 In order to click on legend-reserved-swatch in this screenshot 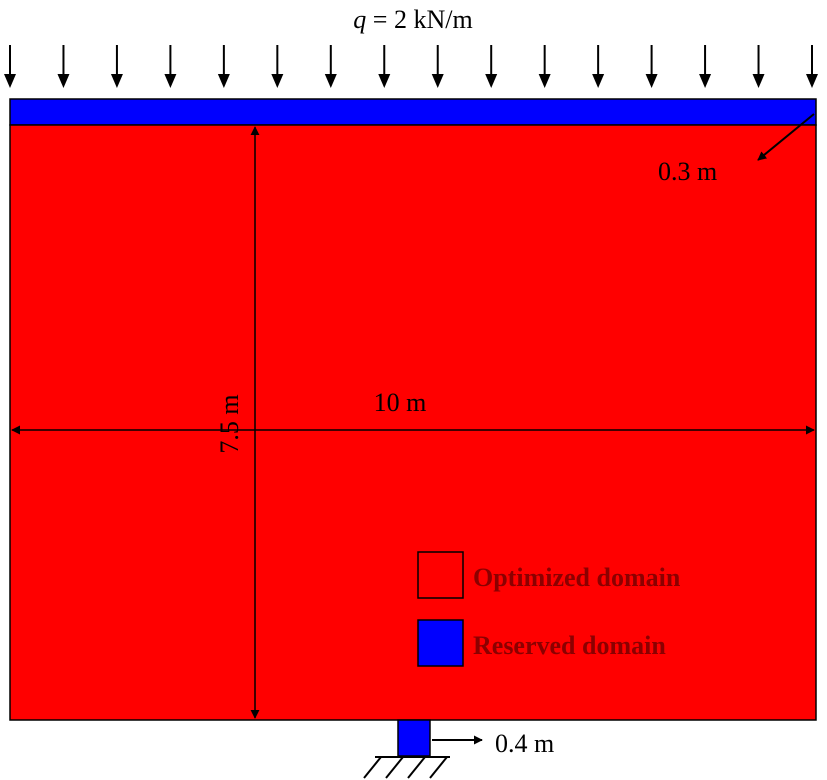, I will do `click(440, 643)`.